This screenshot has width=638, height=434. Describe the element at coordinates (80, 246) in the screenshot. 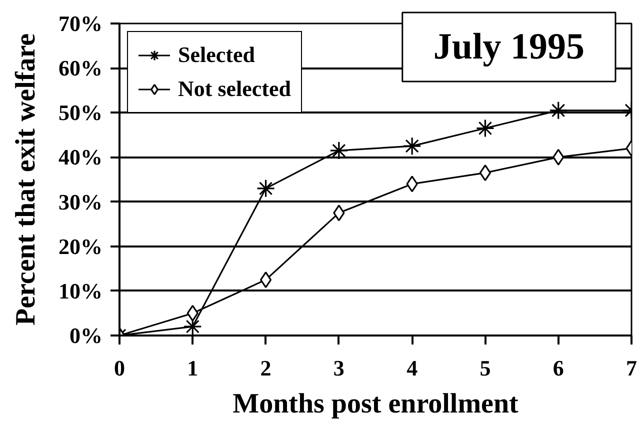

I see `y-tick-label: 20%` at that location.